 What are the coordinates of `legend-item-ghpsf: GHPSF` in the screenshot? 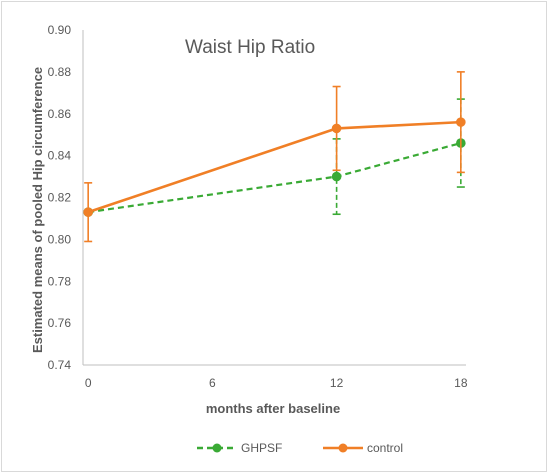 It's located at (239, 448).